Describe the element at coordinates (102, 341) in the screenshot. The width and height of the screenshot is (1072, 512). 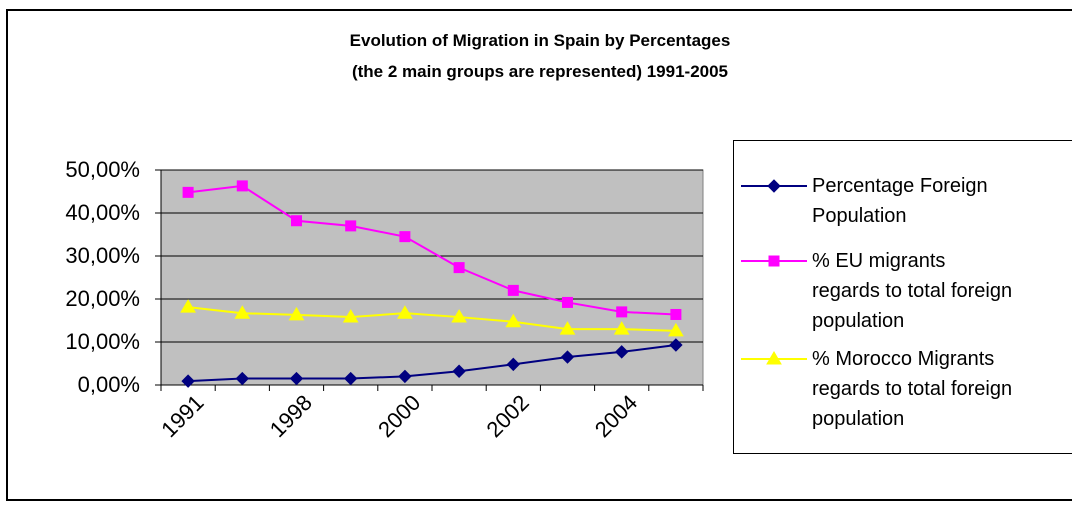
I see `y-tick-label: 10,00%` at that location.